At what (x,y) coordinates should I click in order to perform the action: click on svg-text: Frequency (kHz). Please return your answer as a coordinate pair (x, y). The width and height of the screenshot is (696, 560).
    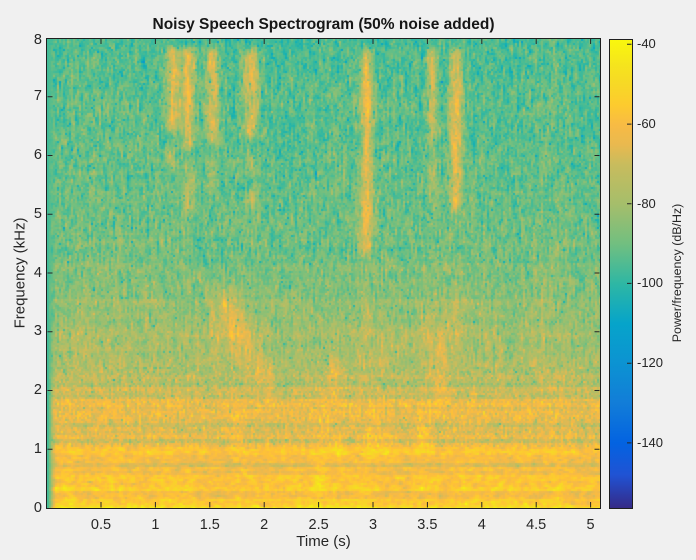
    Looking at the image, I should click on (20, 273).